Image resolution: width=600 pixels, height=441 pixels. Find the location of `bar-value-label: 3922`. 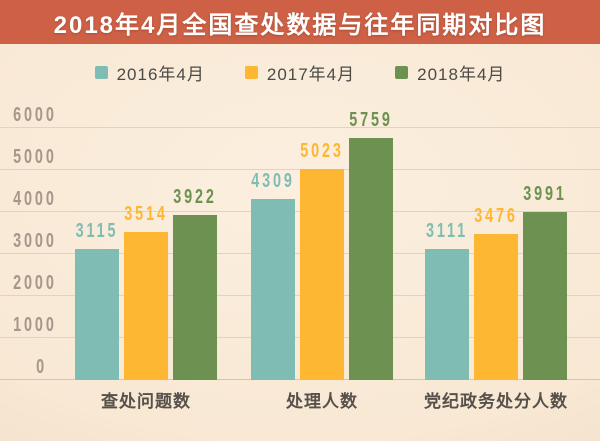

bar-value-label: 3922 is located at coordinates (195, 197).